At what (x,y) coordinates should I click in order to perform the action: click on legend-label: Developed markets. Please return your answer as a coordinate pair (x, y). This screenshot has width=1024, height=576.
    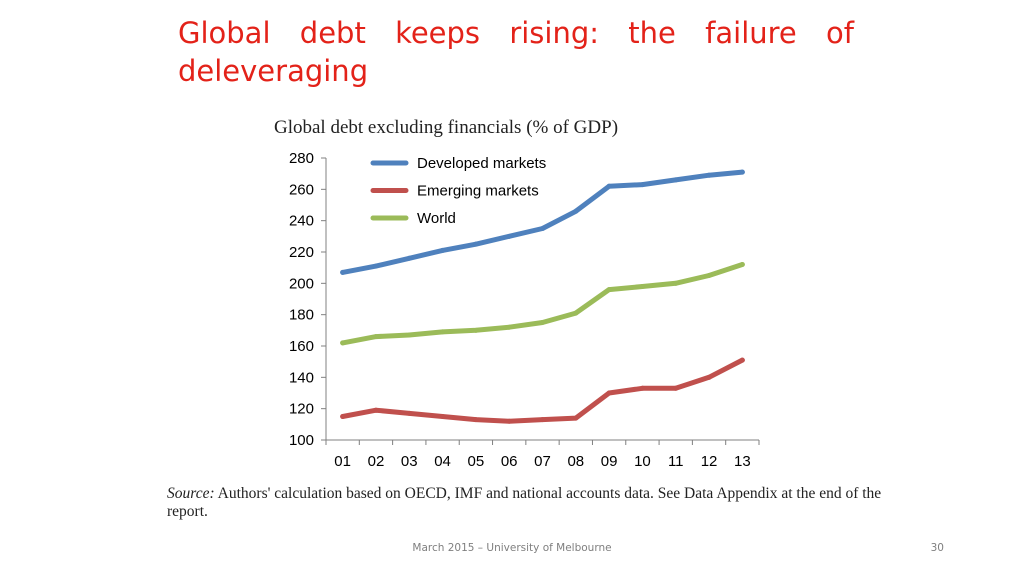
    Looking at the image, I should click on (481, 163).